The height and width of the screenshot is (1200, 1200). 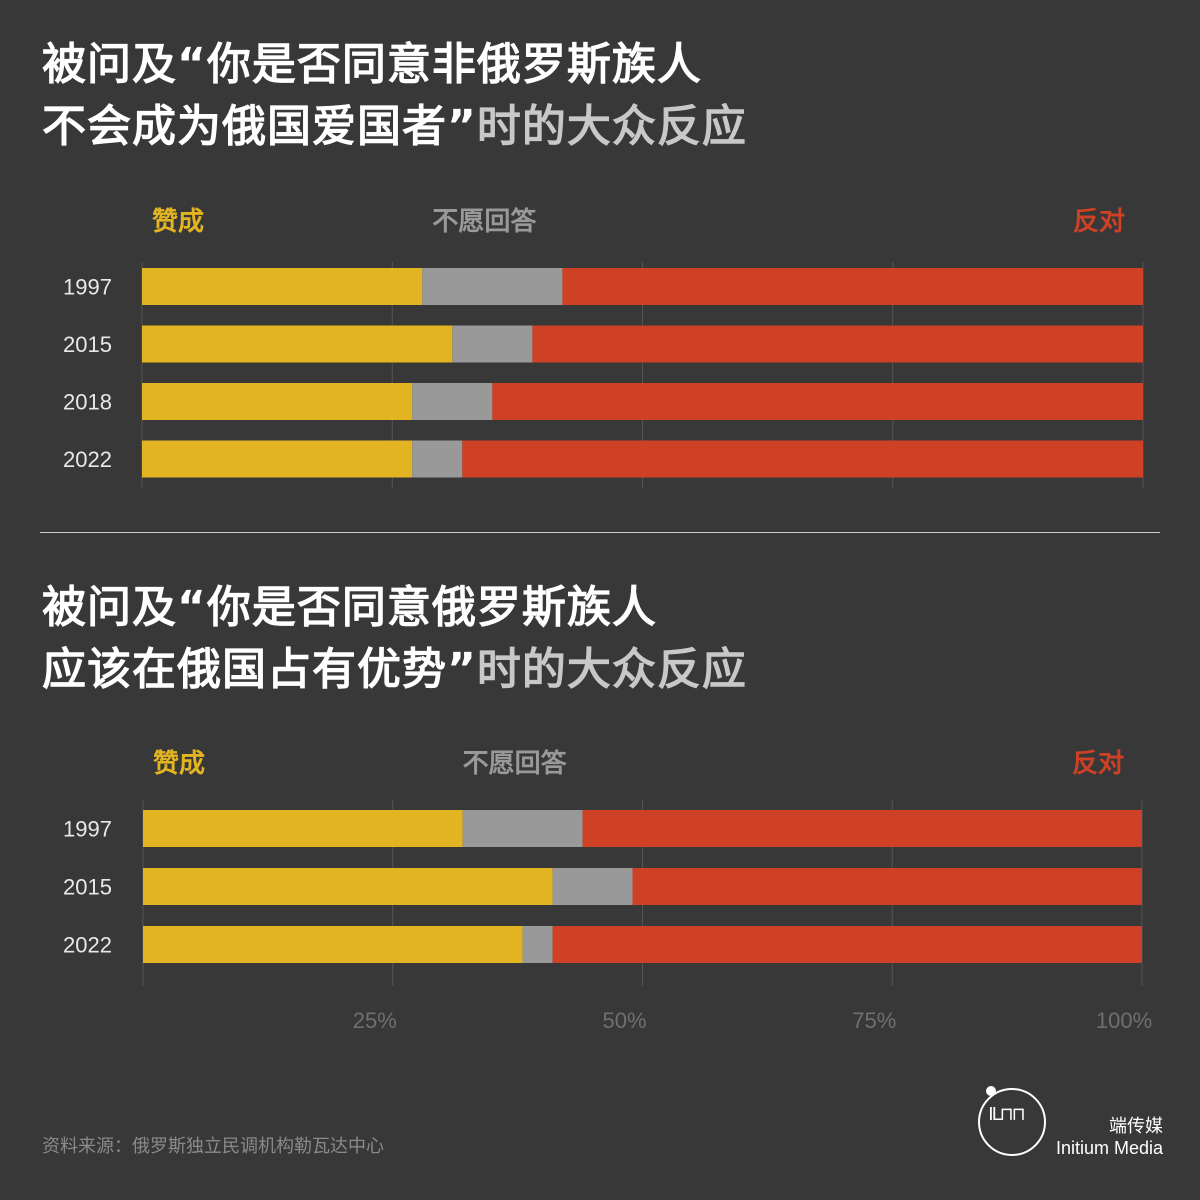 What do you see at coordinates (349, 607) in the screenshot?
I see `chart-2-title-line-1: 被问及“你是否同意俄罗斯族人` at bounding box center [349, 607].